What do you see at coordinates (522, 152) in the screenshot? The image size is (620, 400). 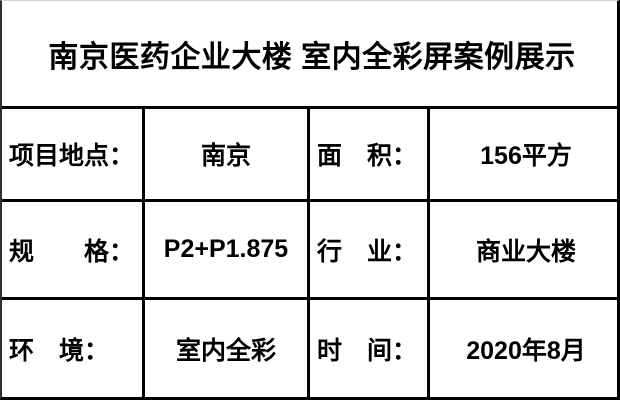 I see `value-area: 156平方` at bounding box center [522, 152].